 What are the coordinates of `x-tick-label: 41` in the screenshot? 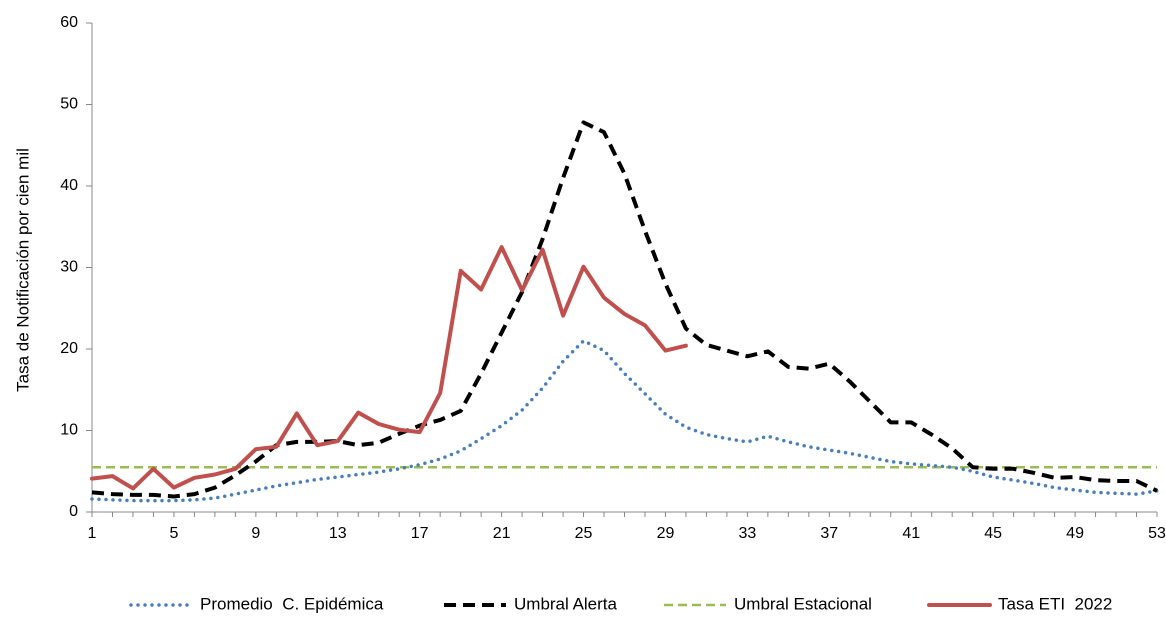 It's located at (911, 533).